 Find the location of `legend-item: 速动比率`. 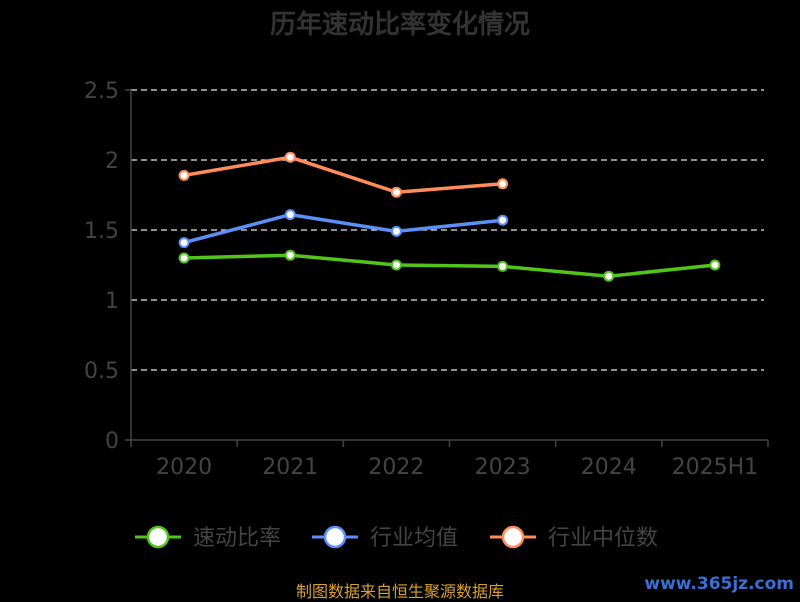

legend-item: 速动比率 is located at coordinates (208, 538).